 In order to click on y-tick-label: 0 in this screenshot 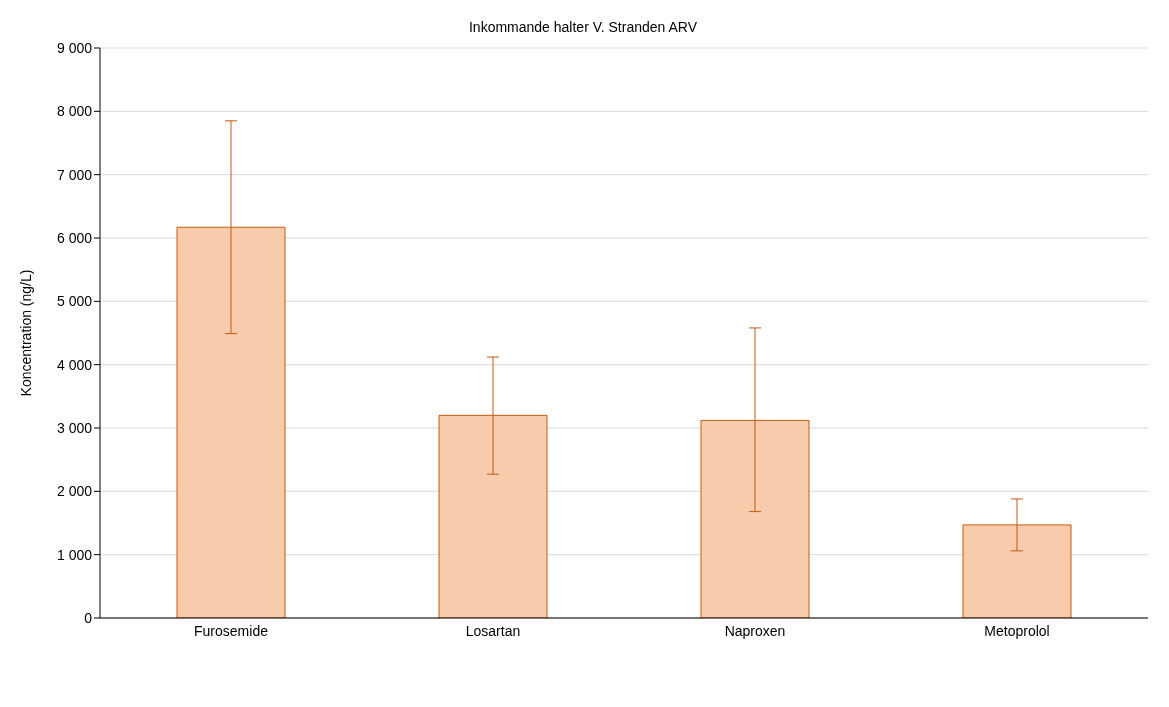, I will do `click(88, 617)`.